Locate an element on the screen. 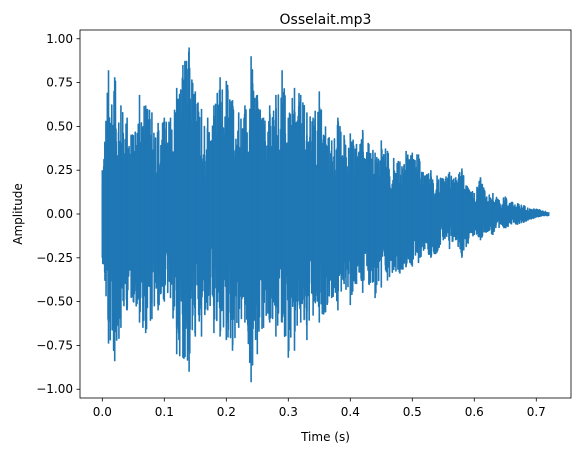 The height and width of the screenshot is (458, 587). x-tick-label: 0.4 is located at coordinates (350, 412).